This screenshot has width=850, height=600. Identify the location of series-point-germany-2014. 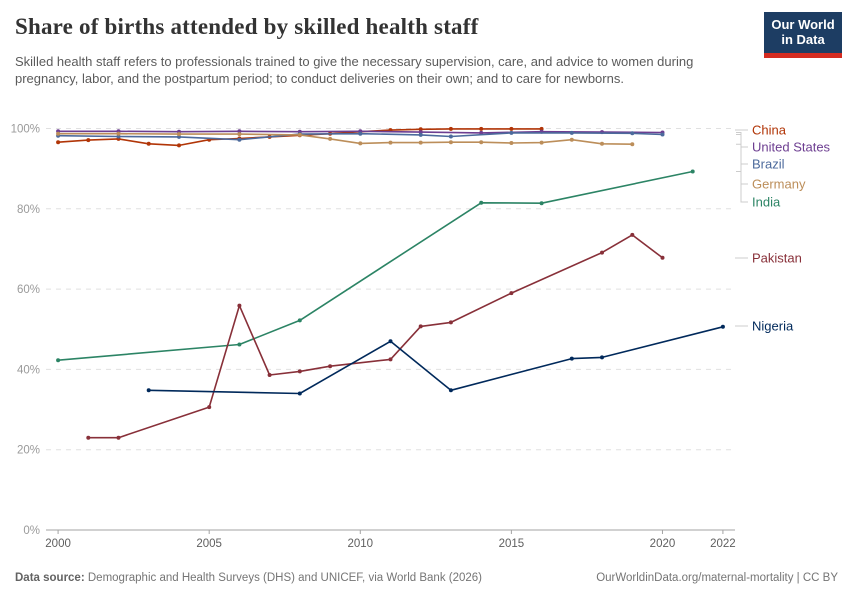
(481, 142).